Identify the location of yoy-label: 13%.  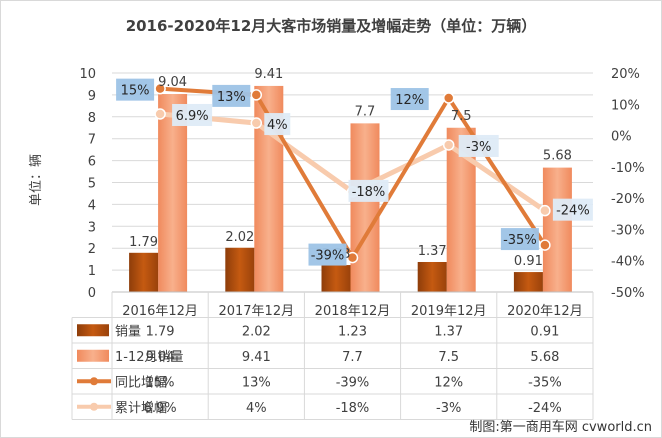
(231, 97).